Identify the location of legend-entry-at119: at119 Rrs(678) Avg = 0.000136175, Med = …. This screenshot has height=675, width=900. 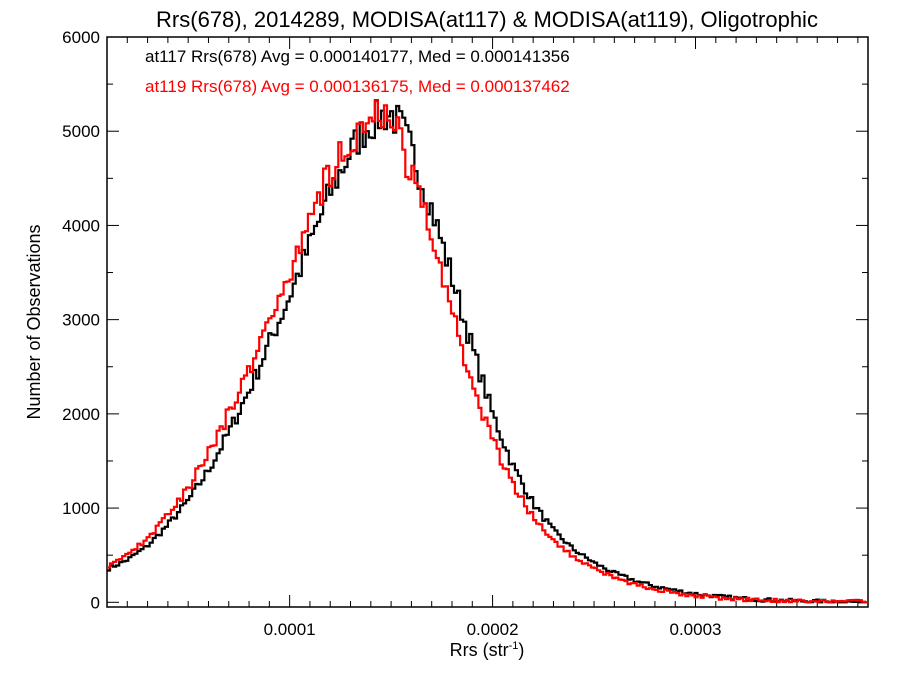
(357, 86).